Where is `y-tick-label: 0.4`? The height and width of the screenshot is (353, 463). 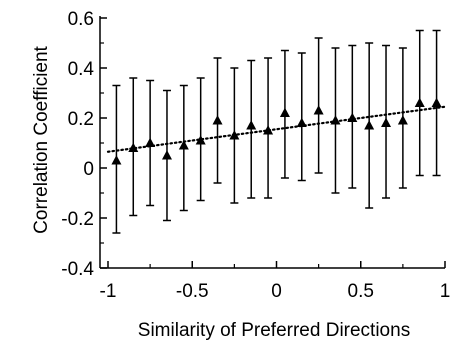 y-tick-label: 0.4 is located at coordinates (81, 69).